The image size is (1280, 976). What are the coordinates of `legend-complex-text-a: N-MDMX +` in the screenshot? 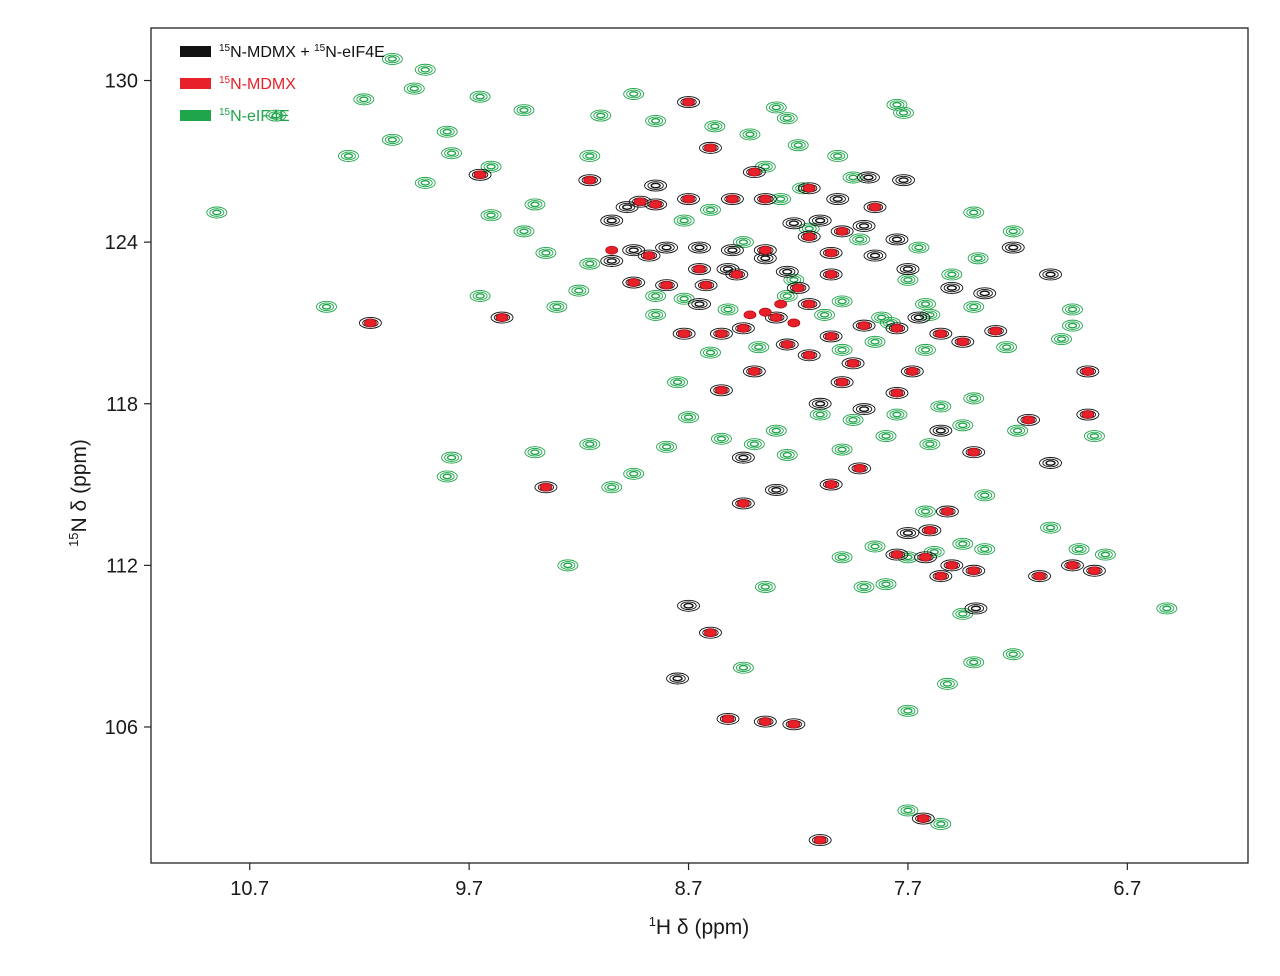 It's located at (272, 52).